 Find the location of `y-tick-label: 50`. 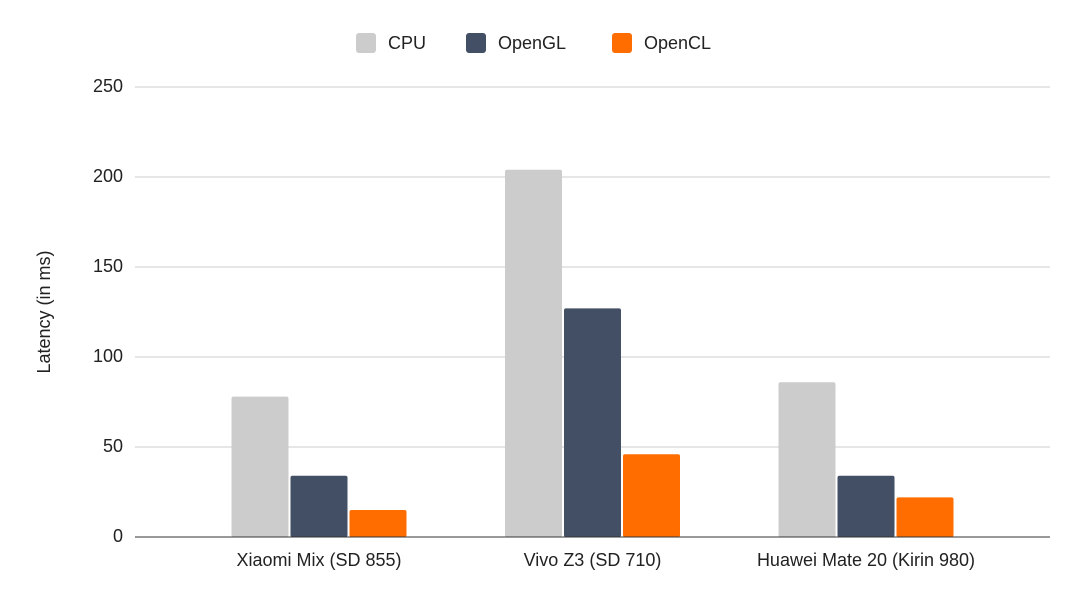

y-tick-label: 50 is located at coordinates (113, 446).